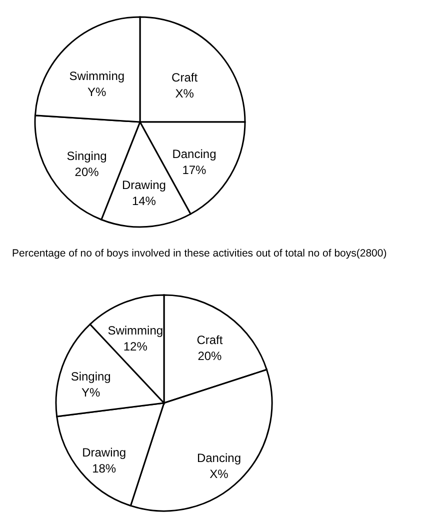 The height and width of the screenshot is (514, 444). What do you see at coordinates (135, 347) in the screenshot?
I see `data-label: 12%` at bounding box center [135, 347].